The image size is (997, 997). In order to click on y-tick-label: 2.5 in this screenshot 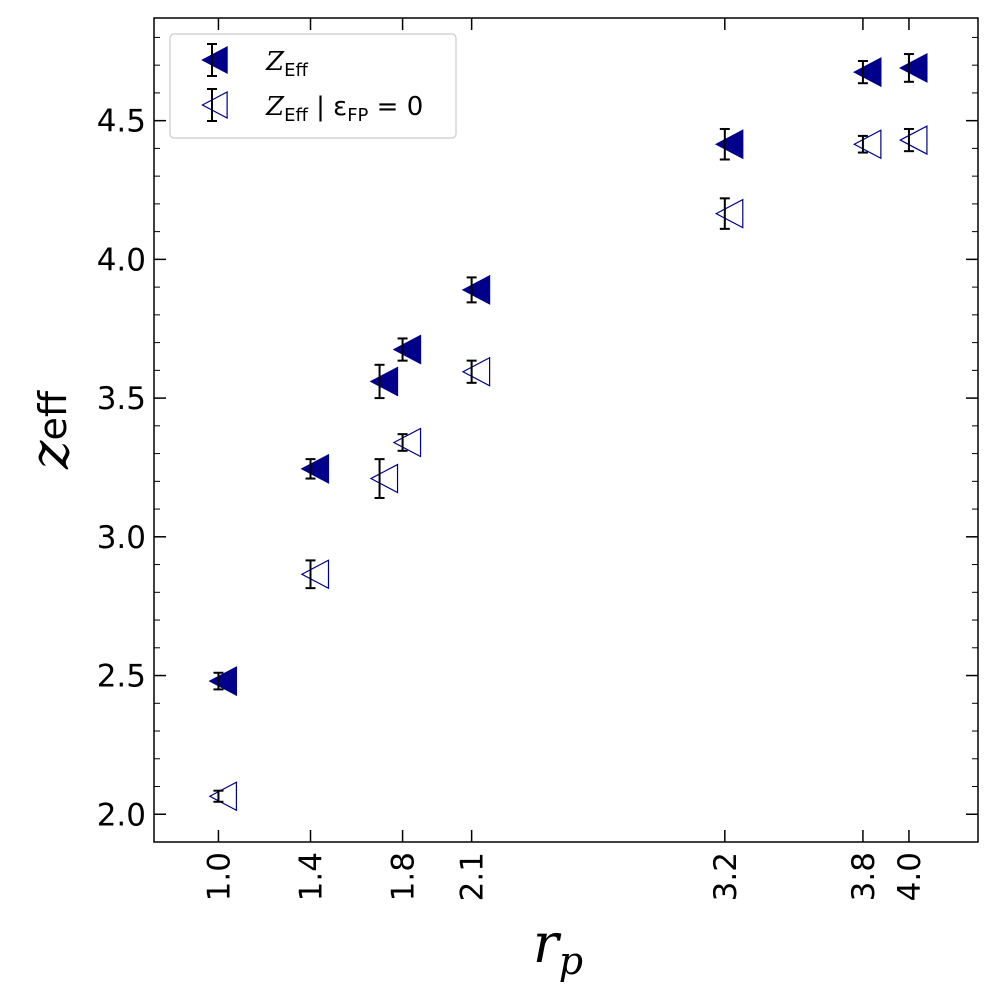, I will do `click(121, 677)`.